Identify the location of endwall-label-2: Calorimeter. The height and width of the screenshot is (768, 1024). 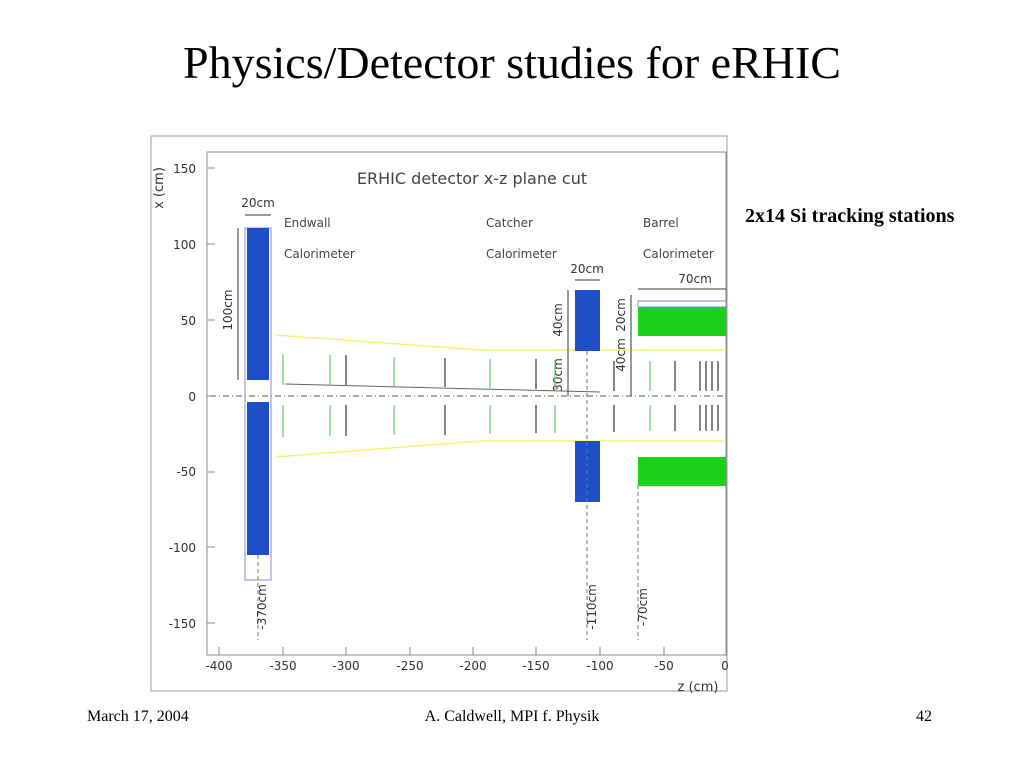
(319, 254).